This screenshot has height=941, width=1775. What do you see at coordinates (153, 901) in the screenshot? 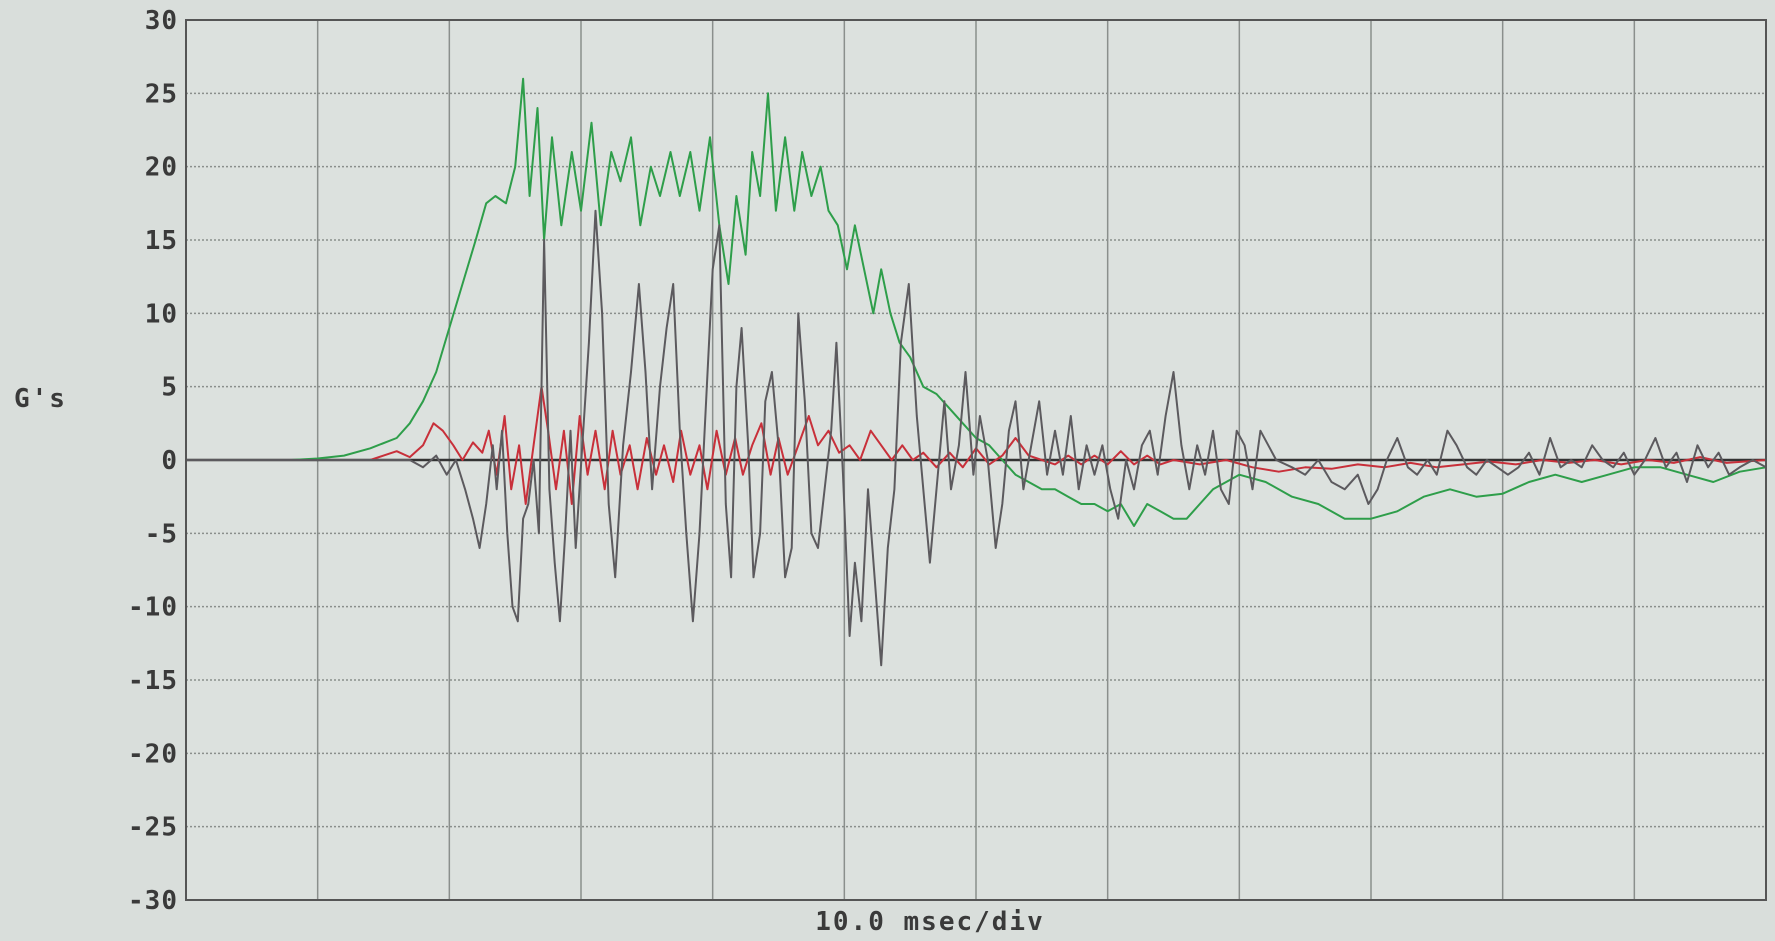
I see `y-tick-label: -30` at bounding box center [153, 901].